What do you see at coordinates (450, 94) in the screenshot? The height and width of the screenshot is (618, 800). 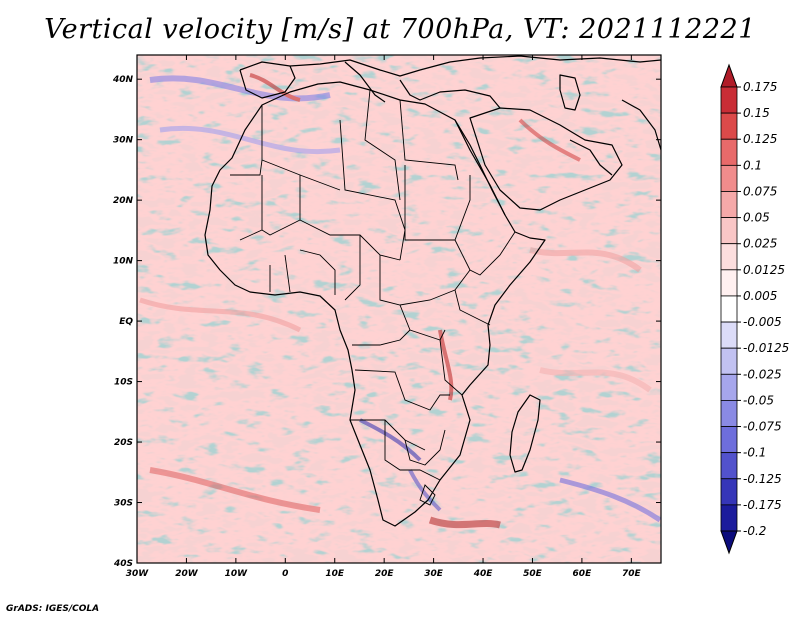 I see `greece-turkey-coastline` at bounding box center [450, 94].